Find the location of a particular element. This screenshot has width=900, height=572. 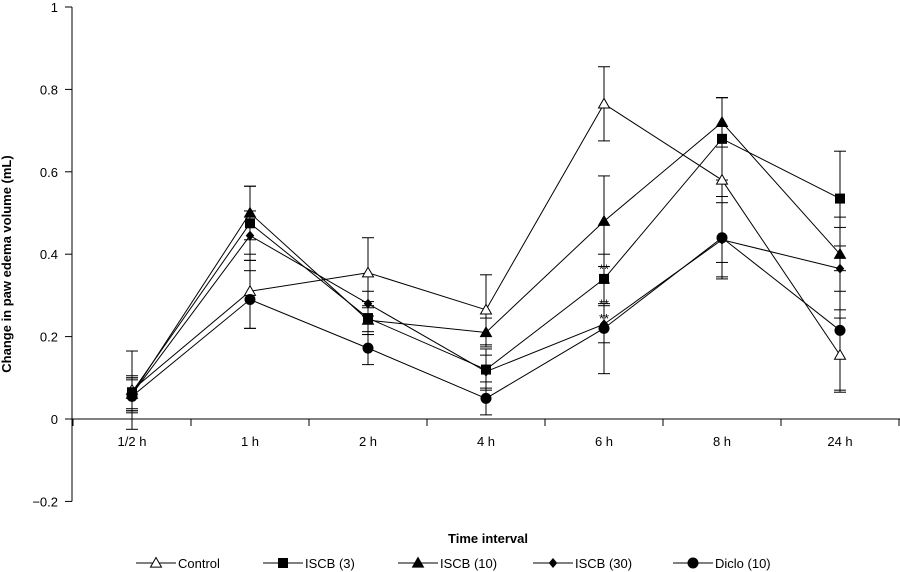

x-tick-label: 4 h is located at coordinates (486, 441).